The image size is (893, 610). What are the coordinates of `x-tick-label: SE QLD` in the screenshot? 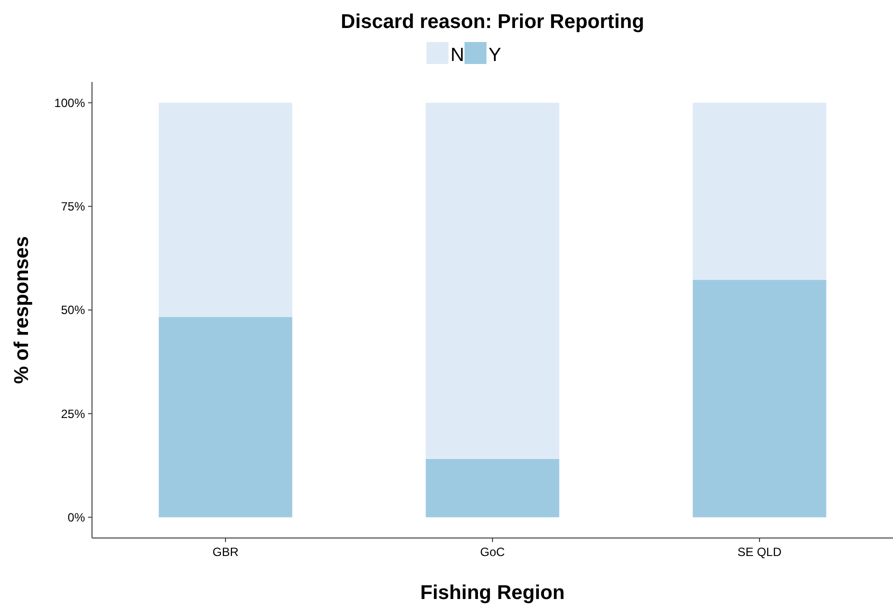 It's located at (759, 552).